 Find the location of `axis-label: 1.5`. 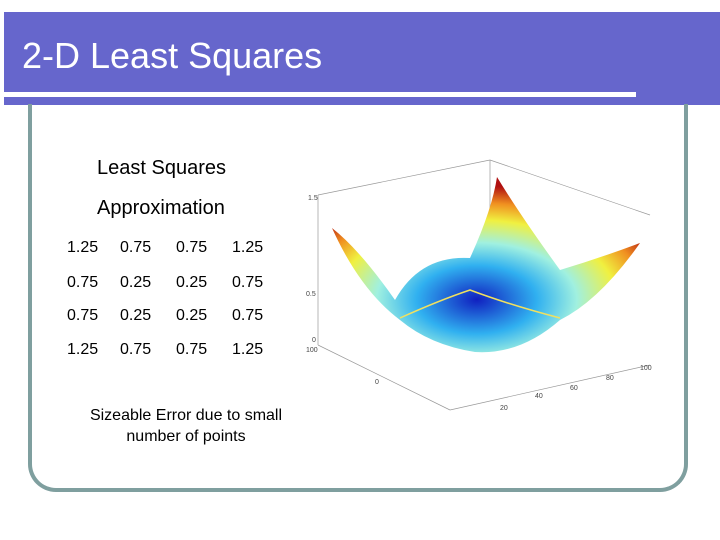

axis-label: 1.5 is located at coordinates (313, 198).